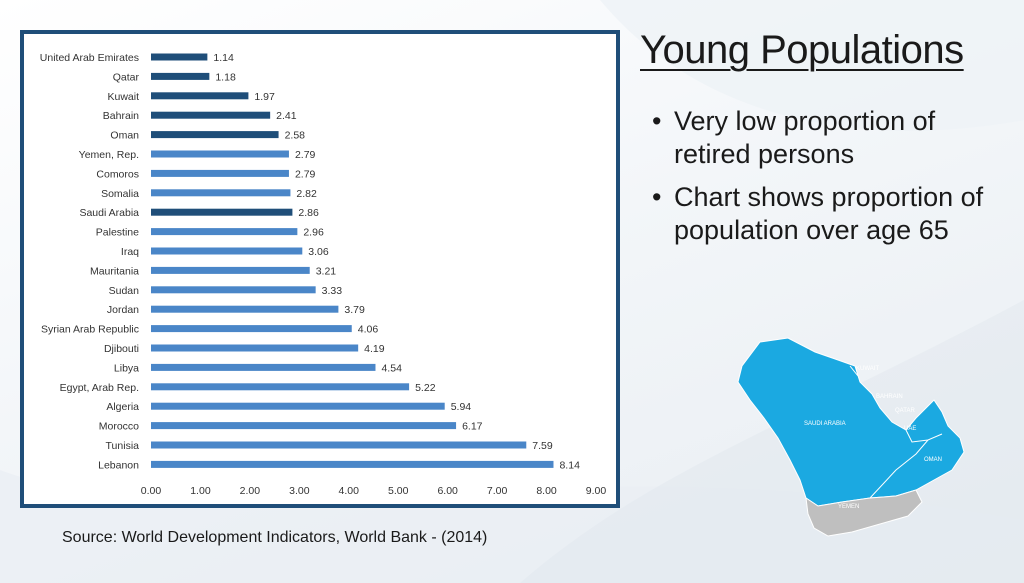  I want to click on category-label: Libya, so click(126, 368).